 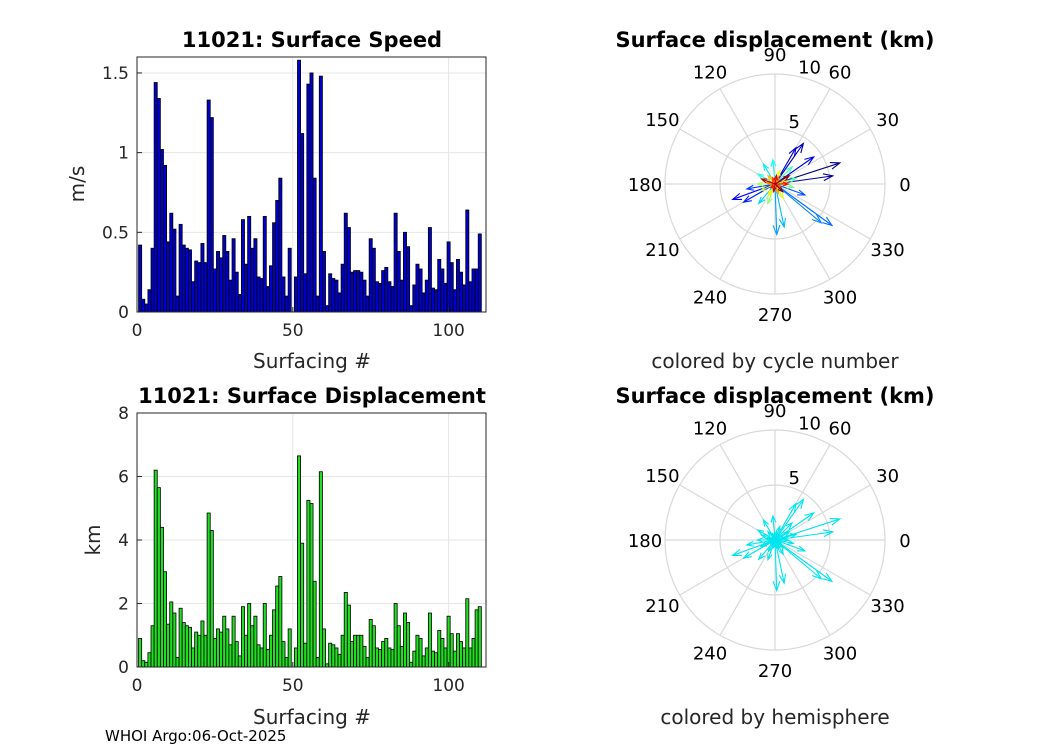 What do you see at coordinates (840, 72) in the screenshot?
I see `polar-angle-label: 60` at bounding box center [840, 72].